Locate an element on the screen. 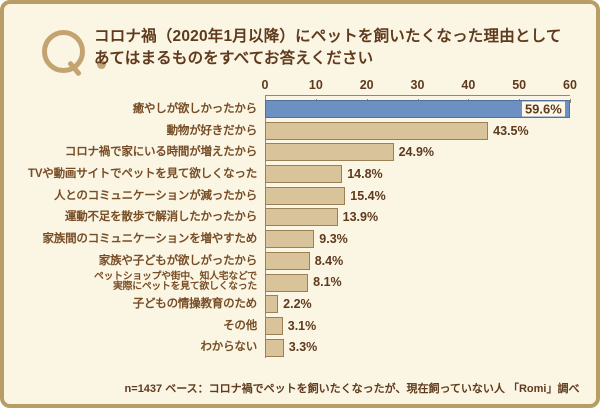 The height and width of the screenshot is (408, 600). x-axis-tick-label: 0 is located at coordinates (265, 85).